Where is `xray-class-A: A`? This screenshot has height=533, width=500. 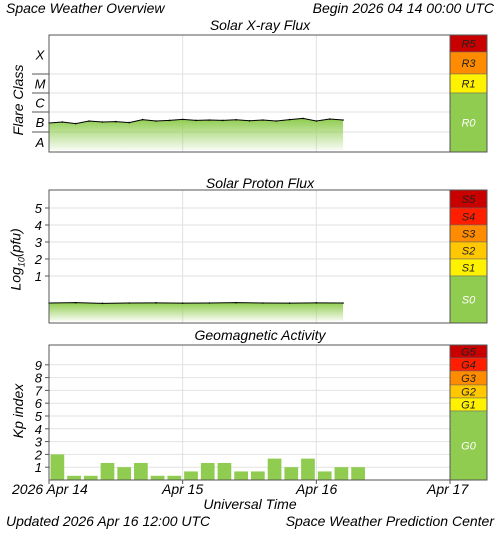
xray-class-A: A is located at coordinates (40, 142).